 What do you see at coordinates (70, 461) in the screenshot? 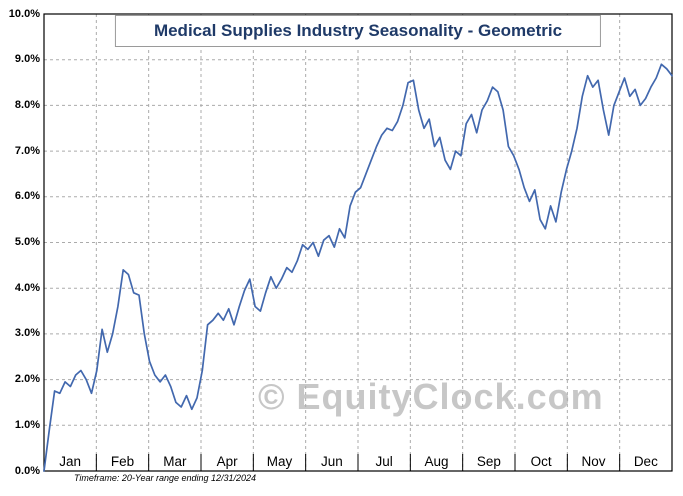
I see `x-axis-month-label: Jan` at bounding box center [70, 461].